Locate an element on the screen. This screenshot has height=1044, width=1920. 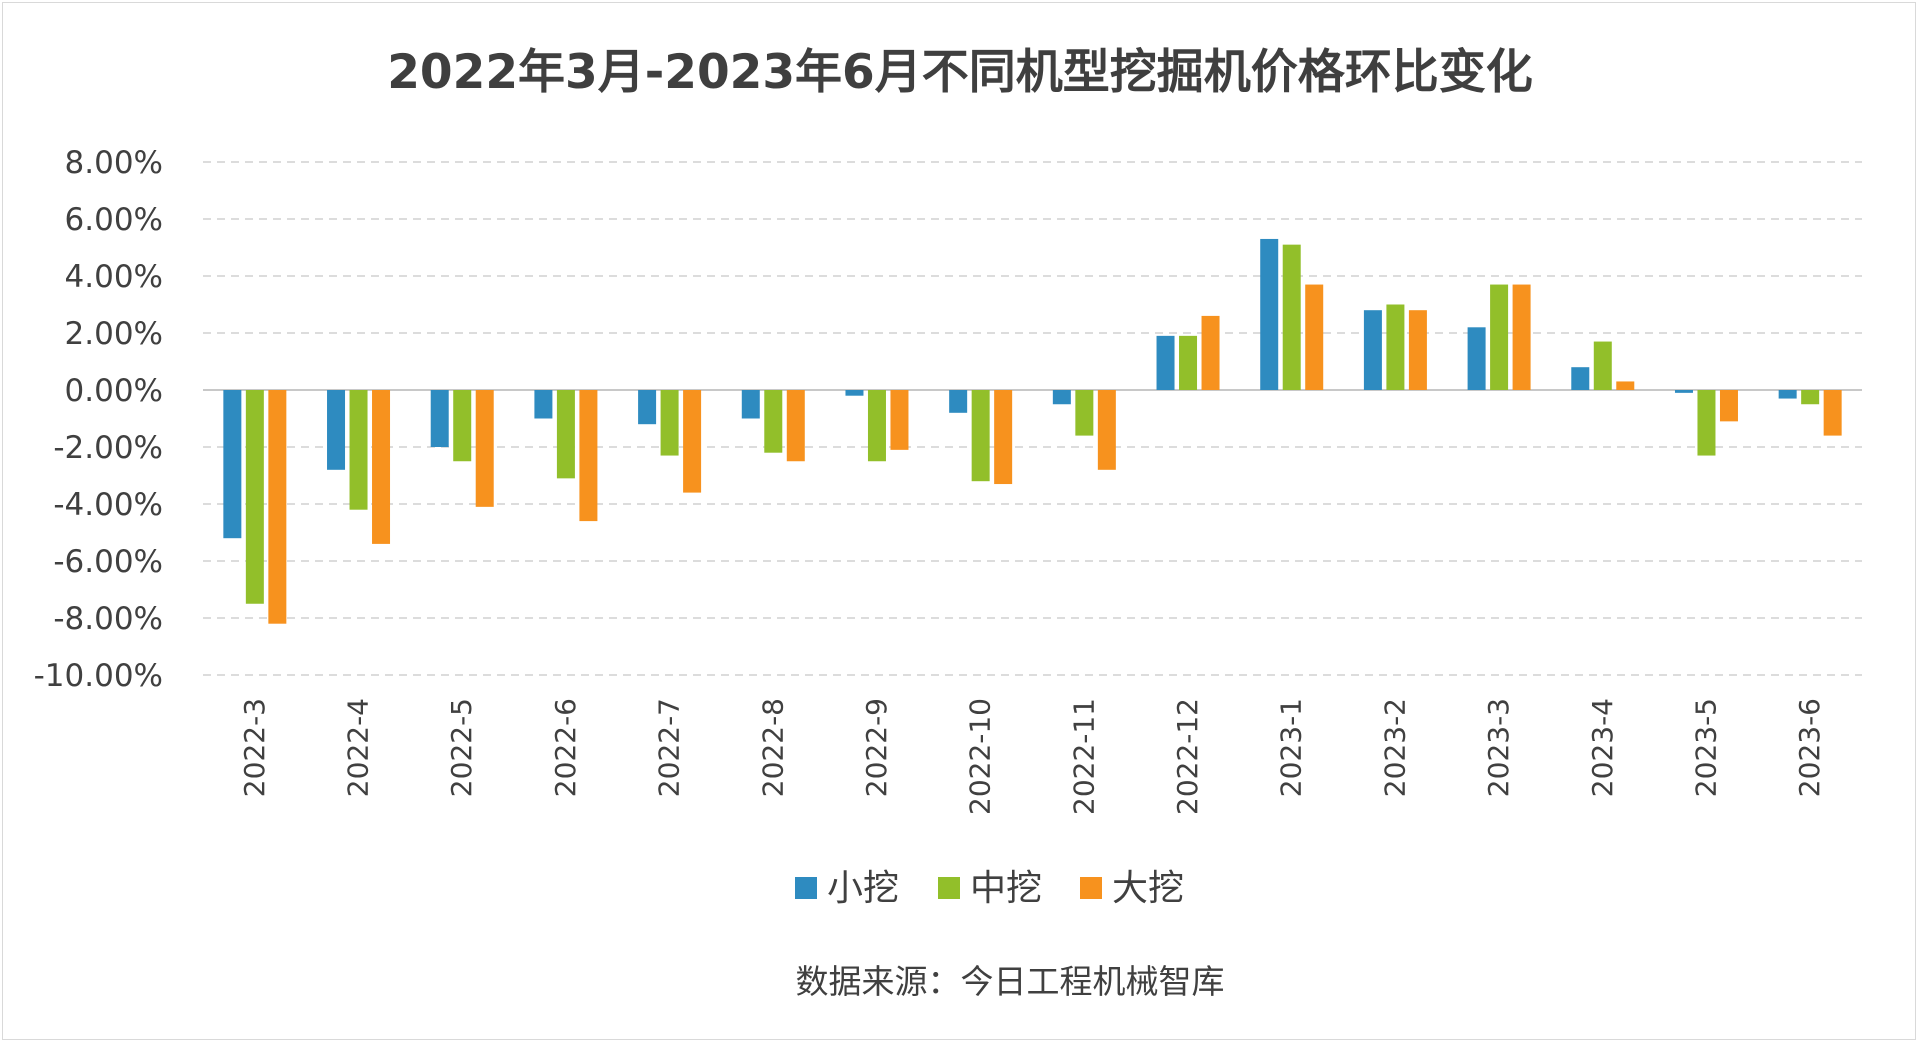
bar-中挖-2022-9 is located at coordinates (876, 426).